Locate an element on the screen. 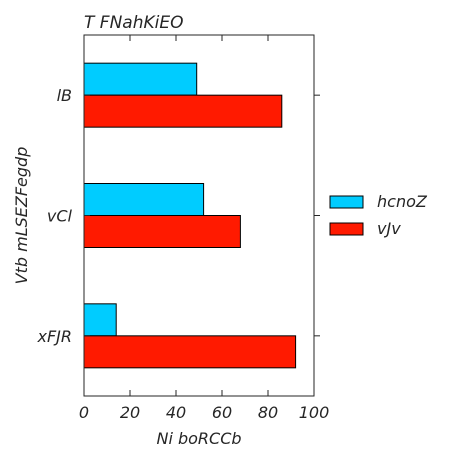 Image resolution: width=462 pixels, height=462 pixels. bar-hcnoZ-vCl is located at coordinates (144, 199).